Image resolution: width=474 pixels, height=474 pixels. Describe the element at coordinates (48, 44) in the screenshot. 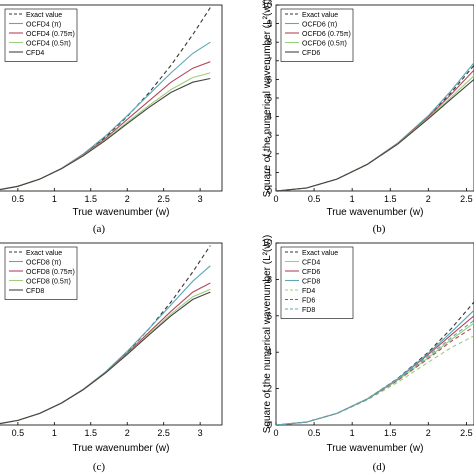

I see `legend-entry: OCFD4 (0.5π)` at that location.